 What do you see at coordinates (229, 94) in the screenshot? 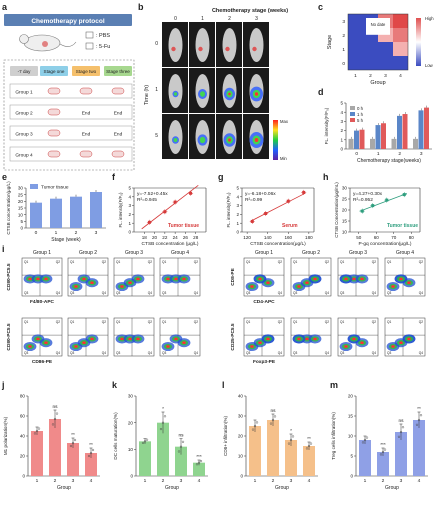
I see `signal-red` at bounding box center [229, 94].